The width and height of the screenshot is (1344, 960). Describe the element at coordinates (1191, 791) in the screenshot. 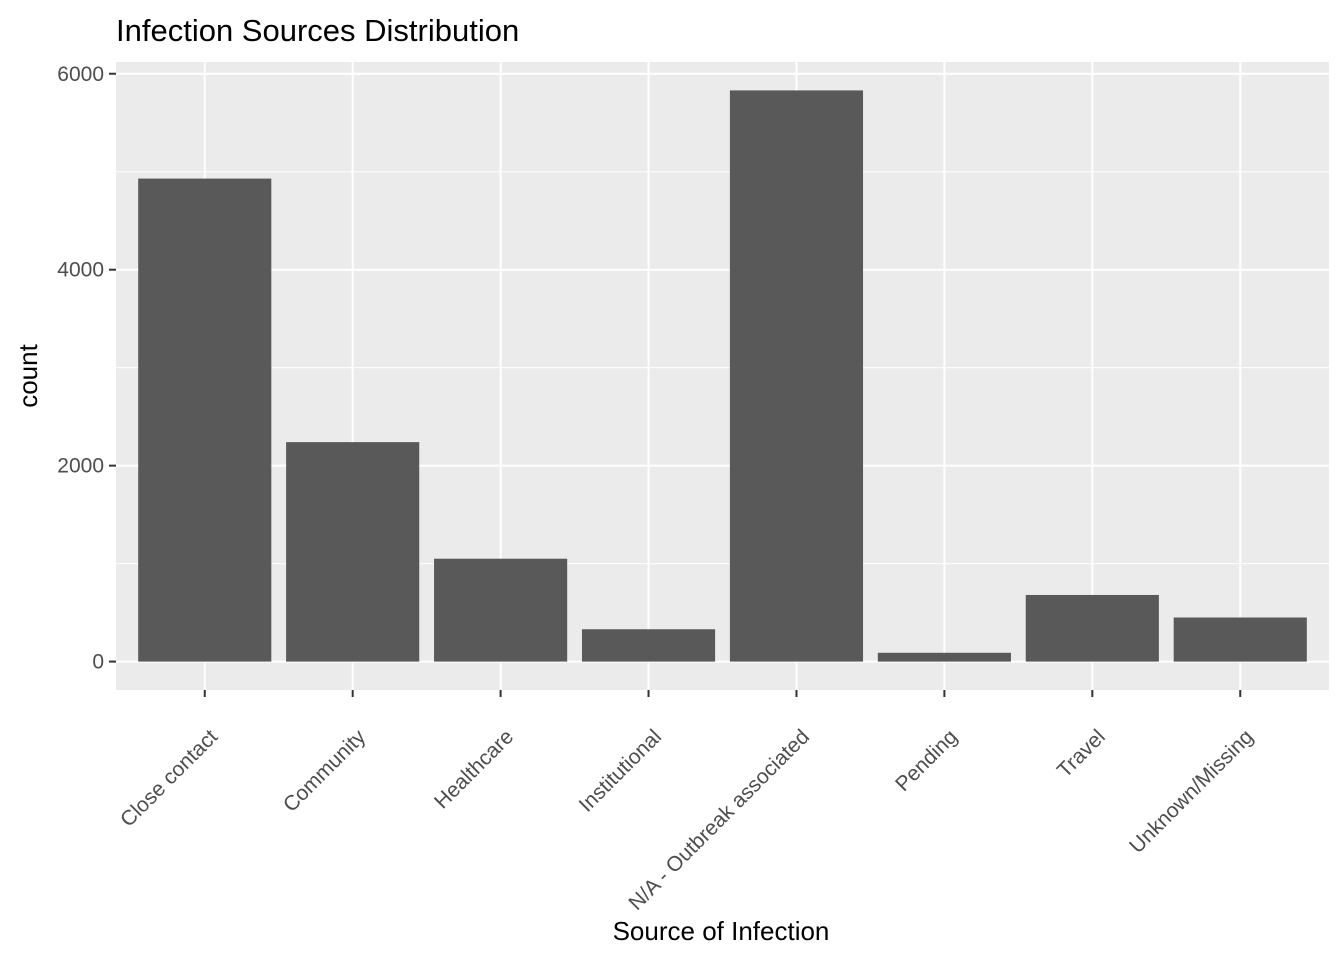

I see `x-tick-label: Unknown/Missing` at that location.